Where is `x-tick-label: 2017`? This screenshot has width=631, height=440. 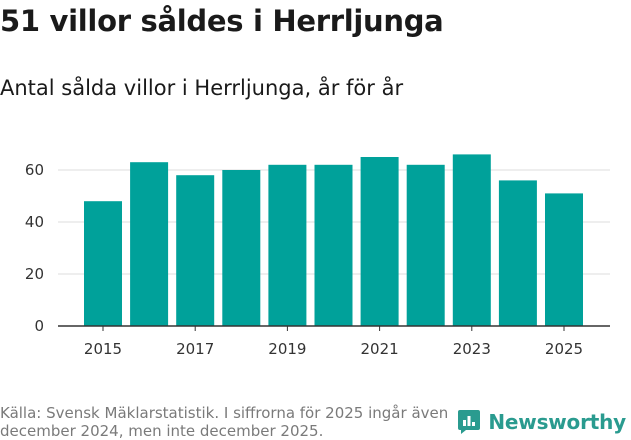
x-tick-label: 2017 is located at coordinates (195, 349).